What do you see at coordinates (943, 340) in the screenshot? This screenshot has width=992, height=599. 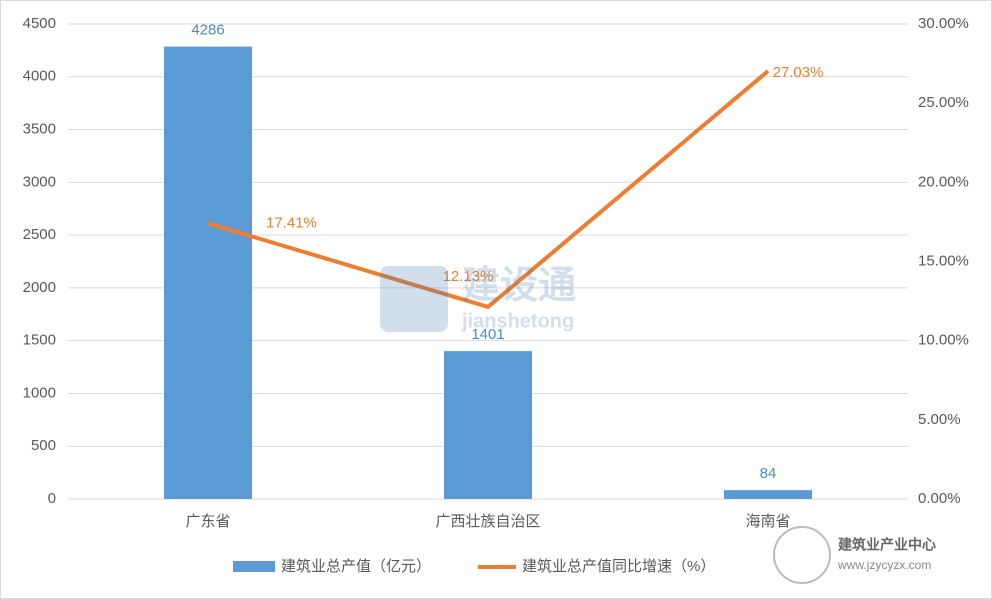 I see `y2-tick-label: 10.00%` at bounding box center [943, 340].